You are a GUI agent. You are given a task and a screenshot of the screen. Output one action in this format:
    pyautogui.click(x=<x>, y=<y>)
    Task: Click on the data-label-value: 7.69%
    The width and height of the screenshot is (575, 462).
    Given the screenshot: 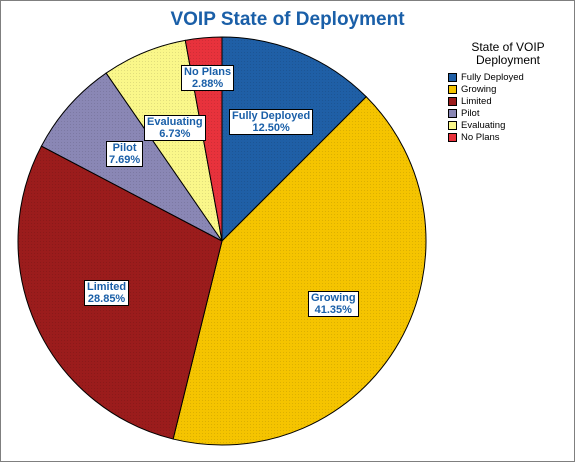 What is the action you would take?
    pyautogui.click(x=125, y=160)
    